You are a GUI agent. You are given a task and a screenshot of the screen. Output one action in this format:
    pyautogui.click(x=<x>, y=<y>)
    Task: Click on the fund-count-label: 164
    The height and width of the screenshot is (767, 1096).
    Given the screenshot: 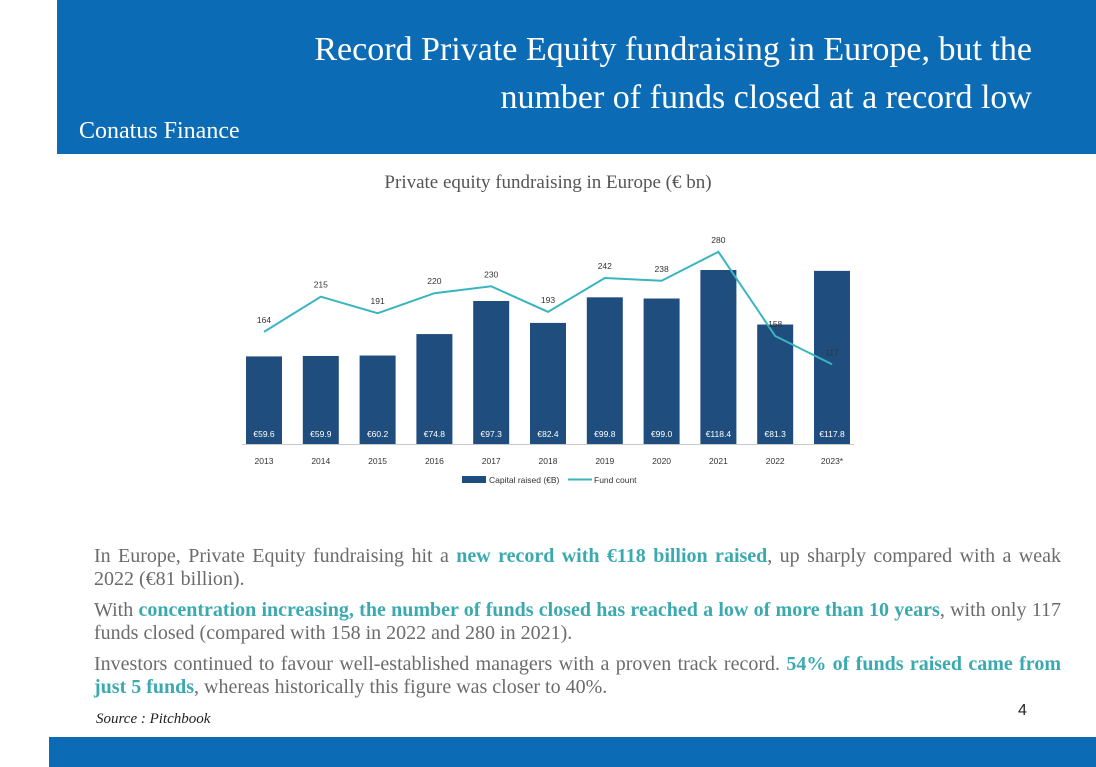 What is the action you would take?
    pyautogui.click(x=264, y=320)
    